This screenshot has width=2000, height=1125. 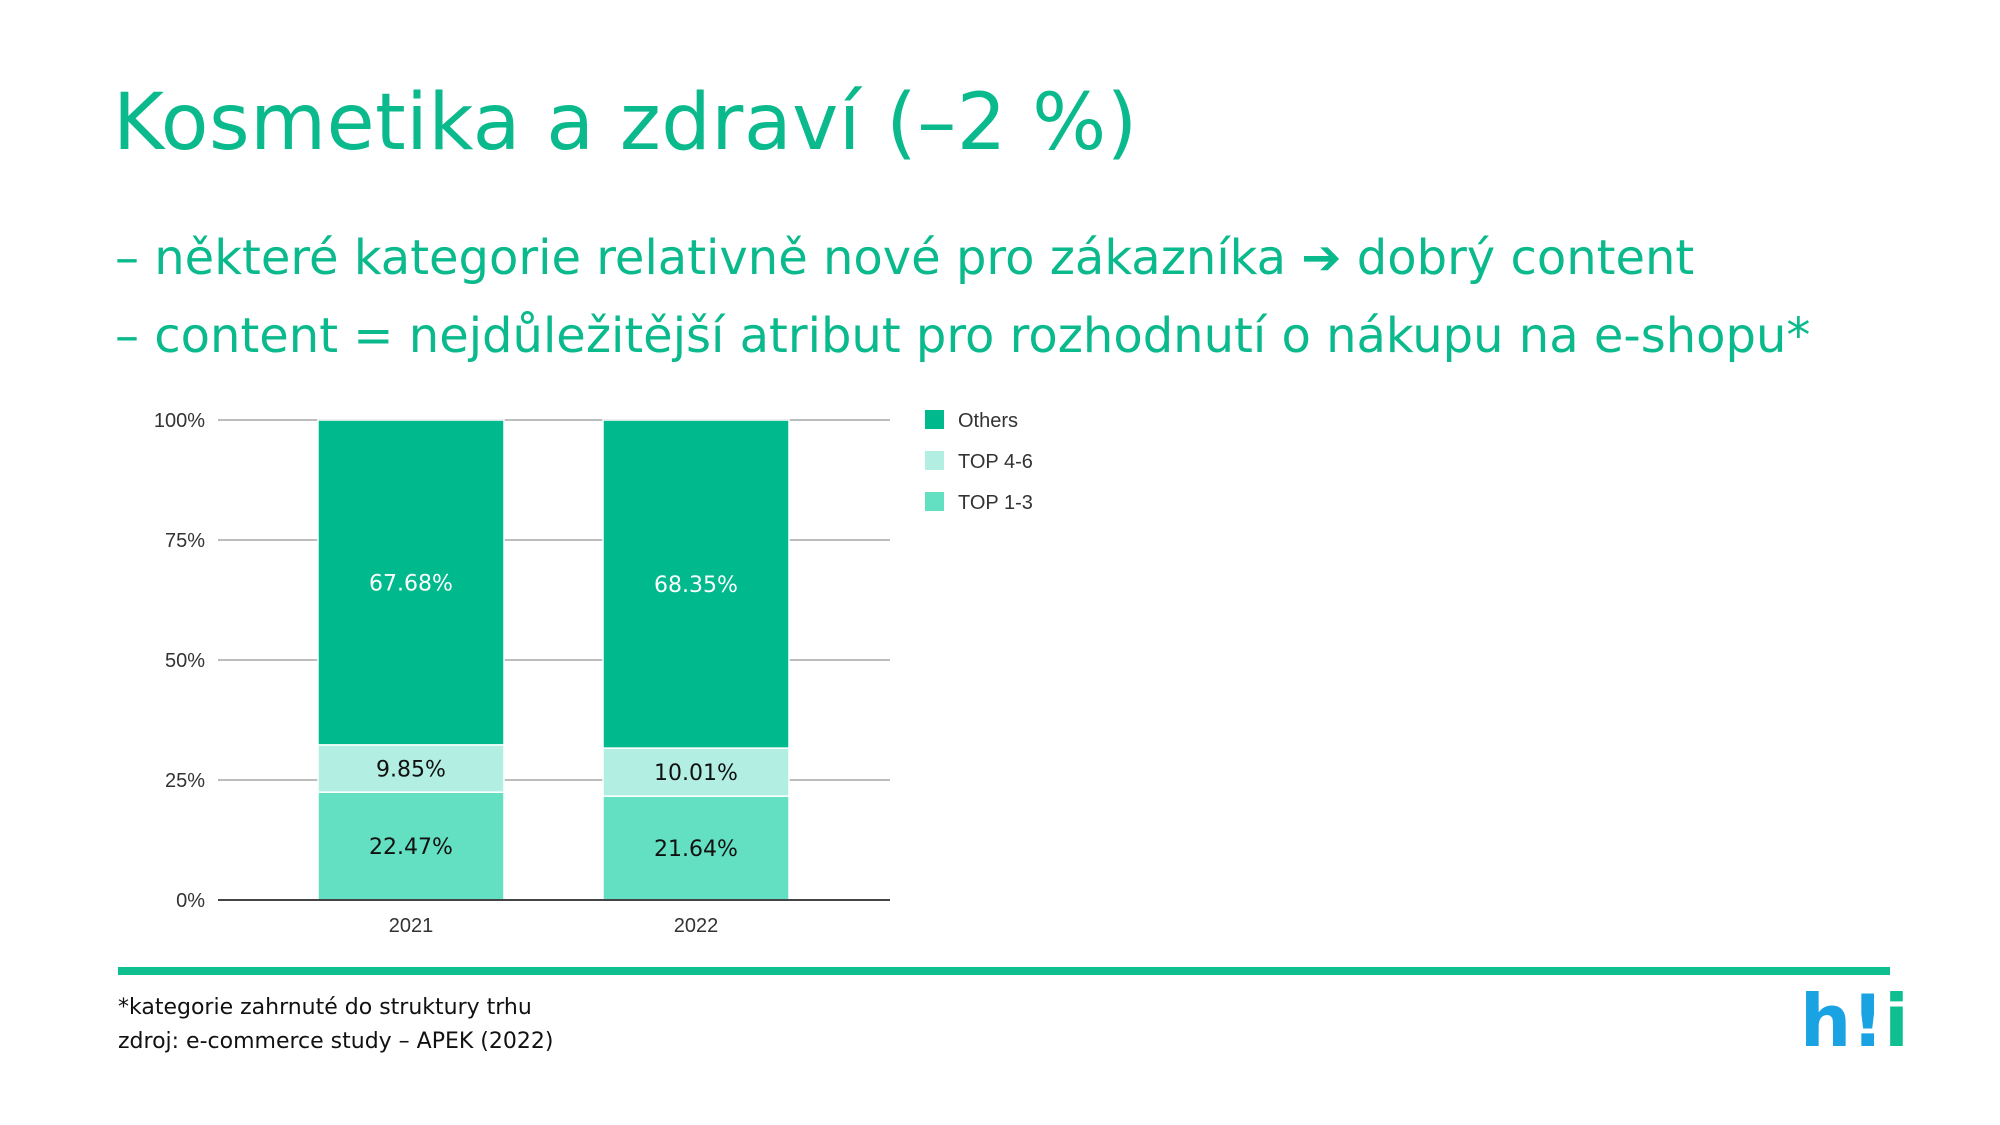 What do you see at coordinates (1826, 1021) in the screenshot?
I see `logo-h: h` at bounding box center [1826, 1021].